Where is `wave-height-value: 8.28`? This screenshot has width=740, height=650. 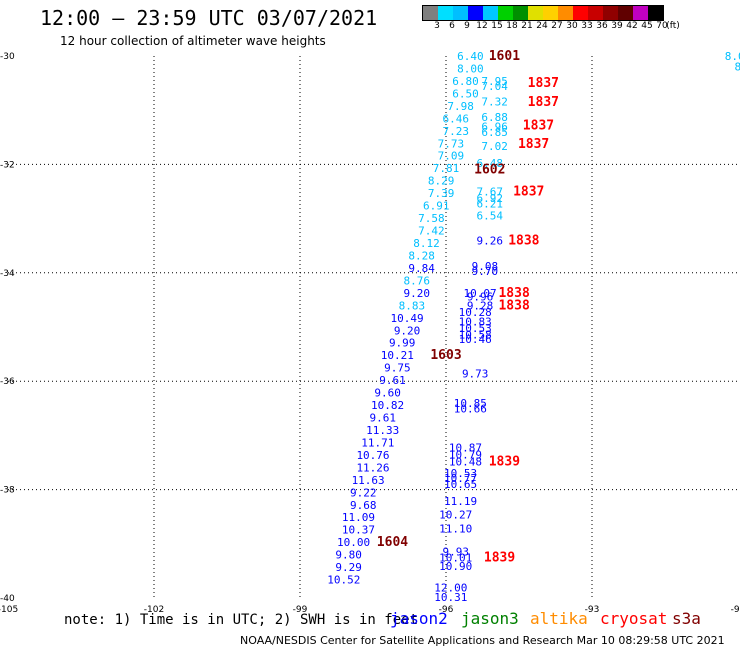
wave-height-value: 8.28 is located at coordinates (421, 255).